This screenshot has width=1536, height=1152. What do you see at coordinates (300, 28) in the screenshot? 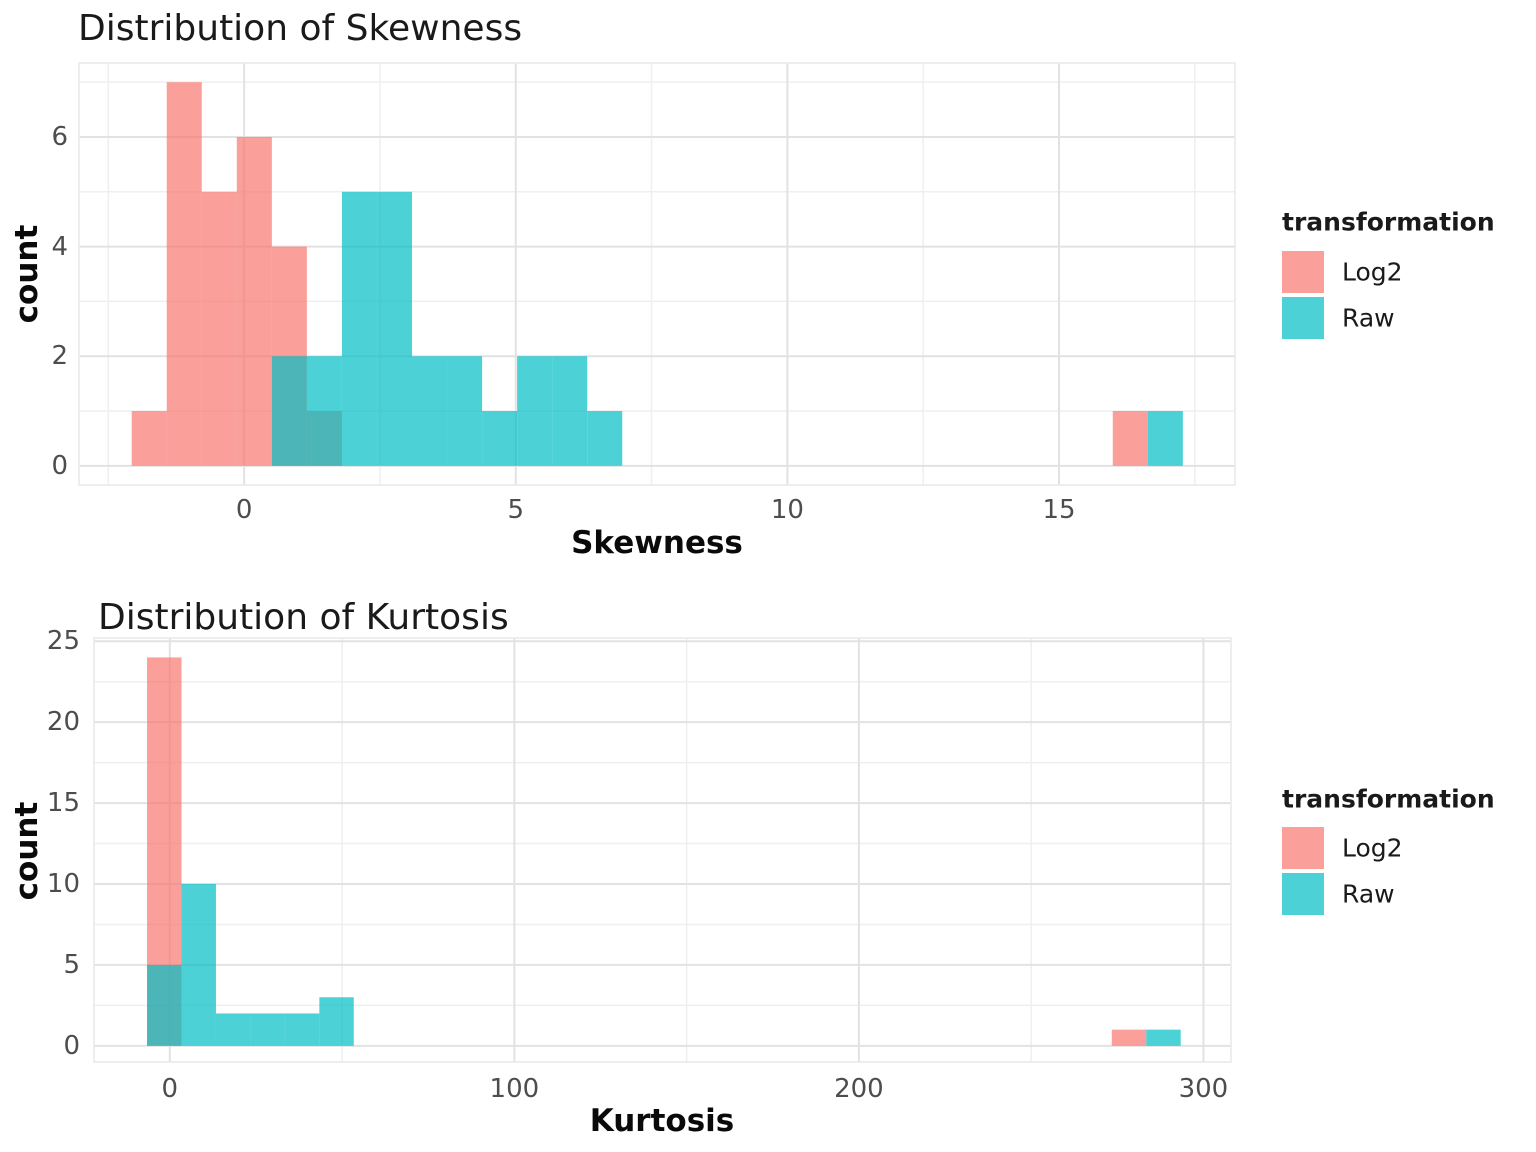
I see `skewness-chart-title: Distribution of Skewness` at bounding box center [300, 28].